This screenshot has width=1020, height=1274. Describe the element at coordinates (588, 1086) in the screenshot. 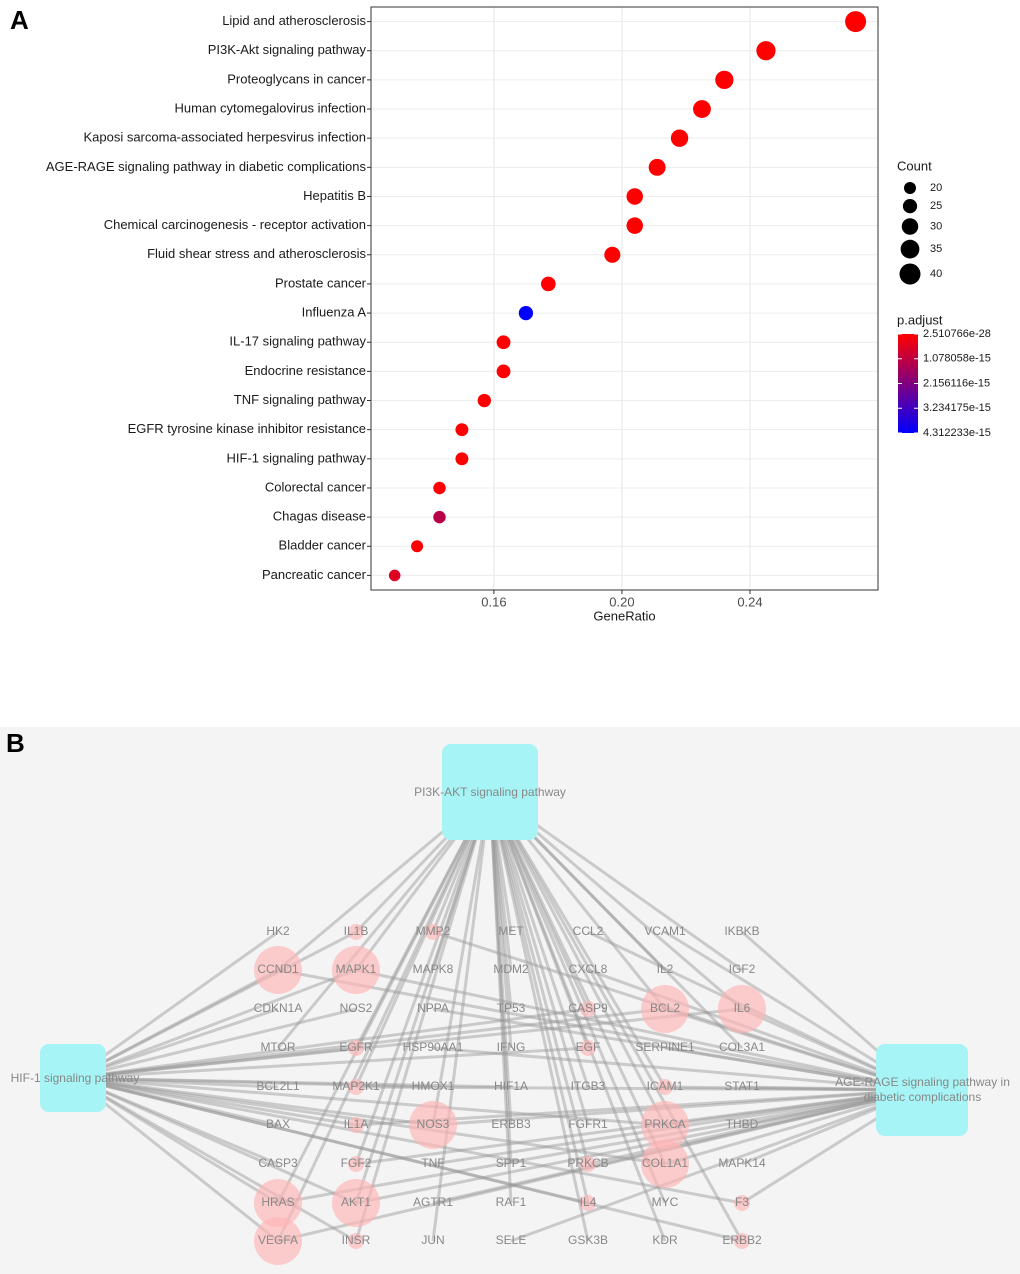

I see `gene-label: ITGB3` at that location.